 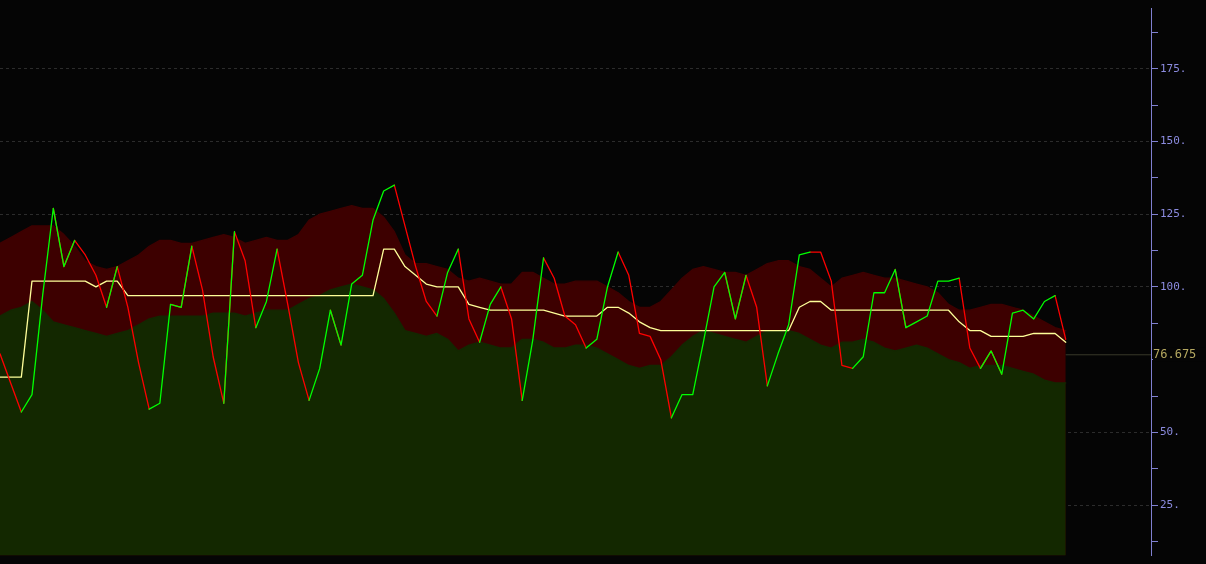 I want to click on y-tick-label: 150., so click(x=1173, y=141).